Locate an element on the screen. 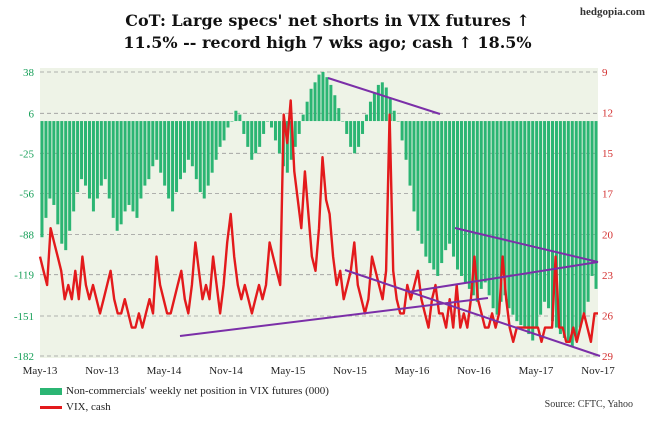  left-tick-label: -119 is located at coordinates (24, 276).